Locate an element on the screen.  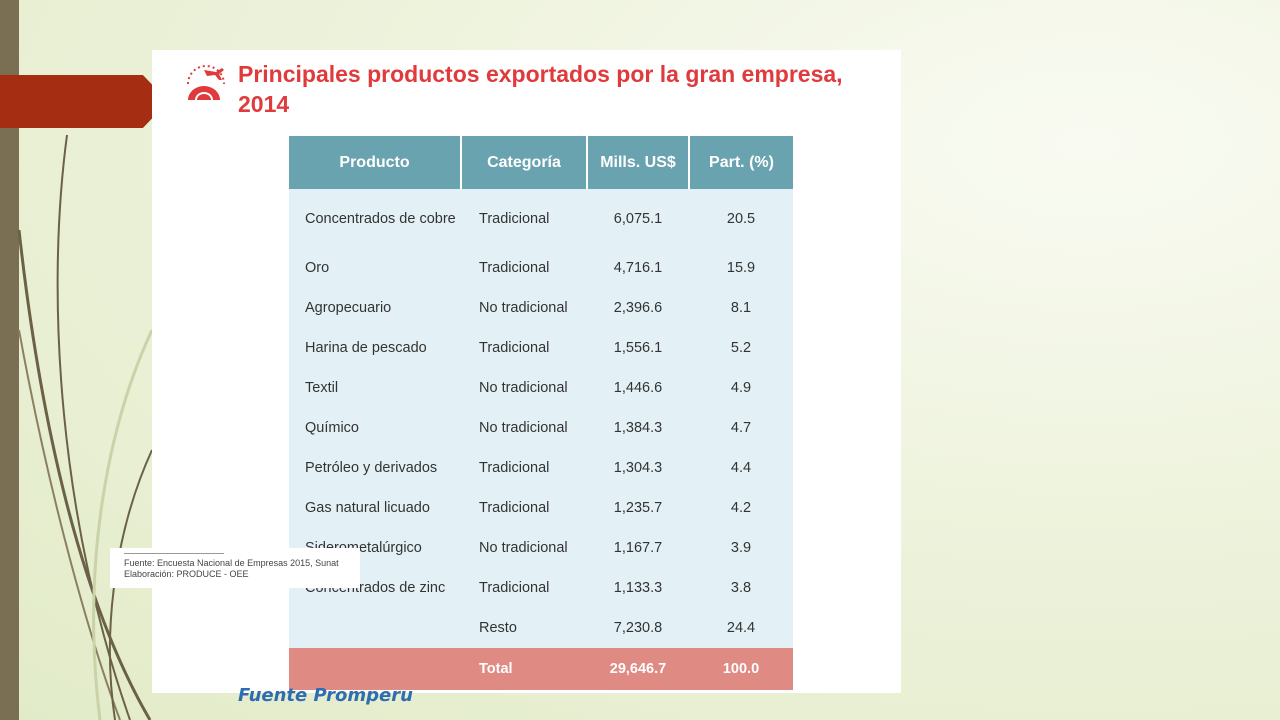
cell-total-participacion: 100.0 is located at coordinates (741, 669).